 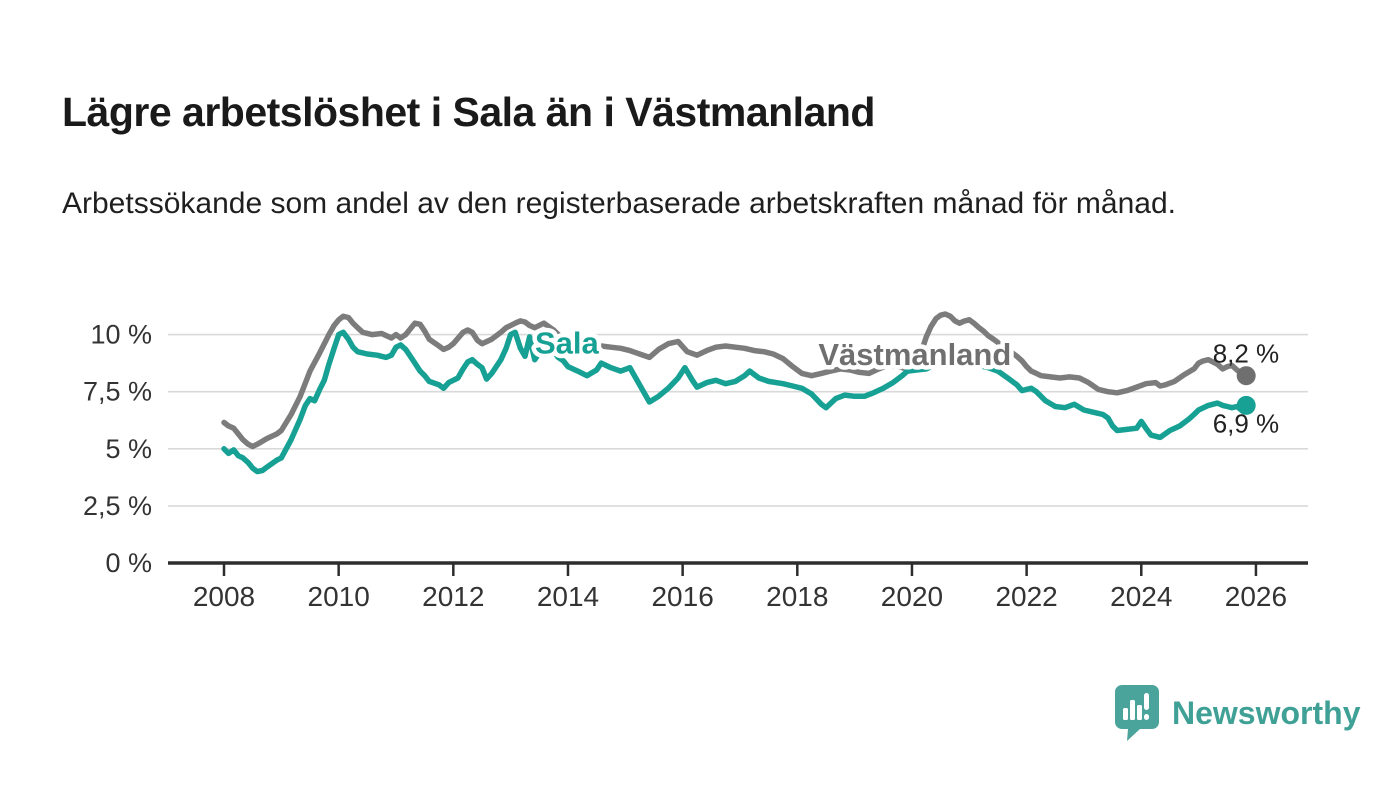 What do you see at coordinates (682, 596) in the screenshot?
I see `x-axis-tick-label: 2016` at bounding box center [682, 596].